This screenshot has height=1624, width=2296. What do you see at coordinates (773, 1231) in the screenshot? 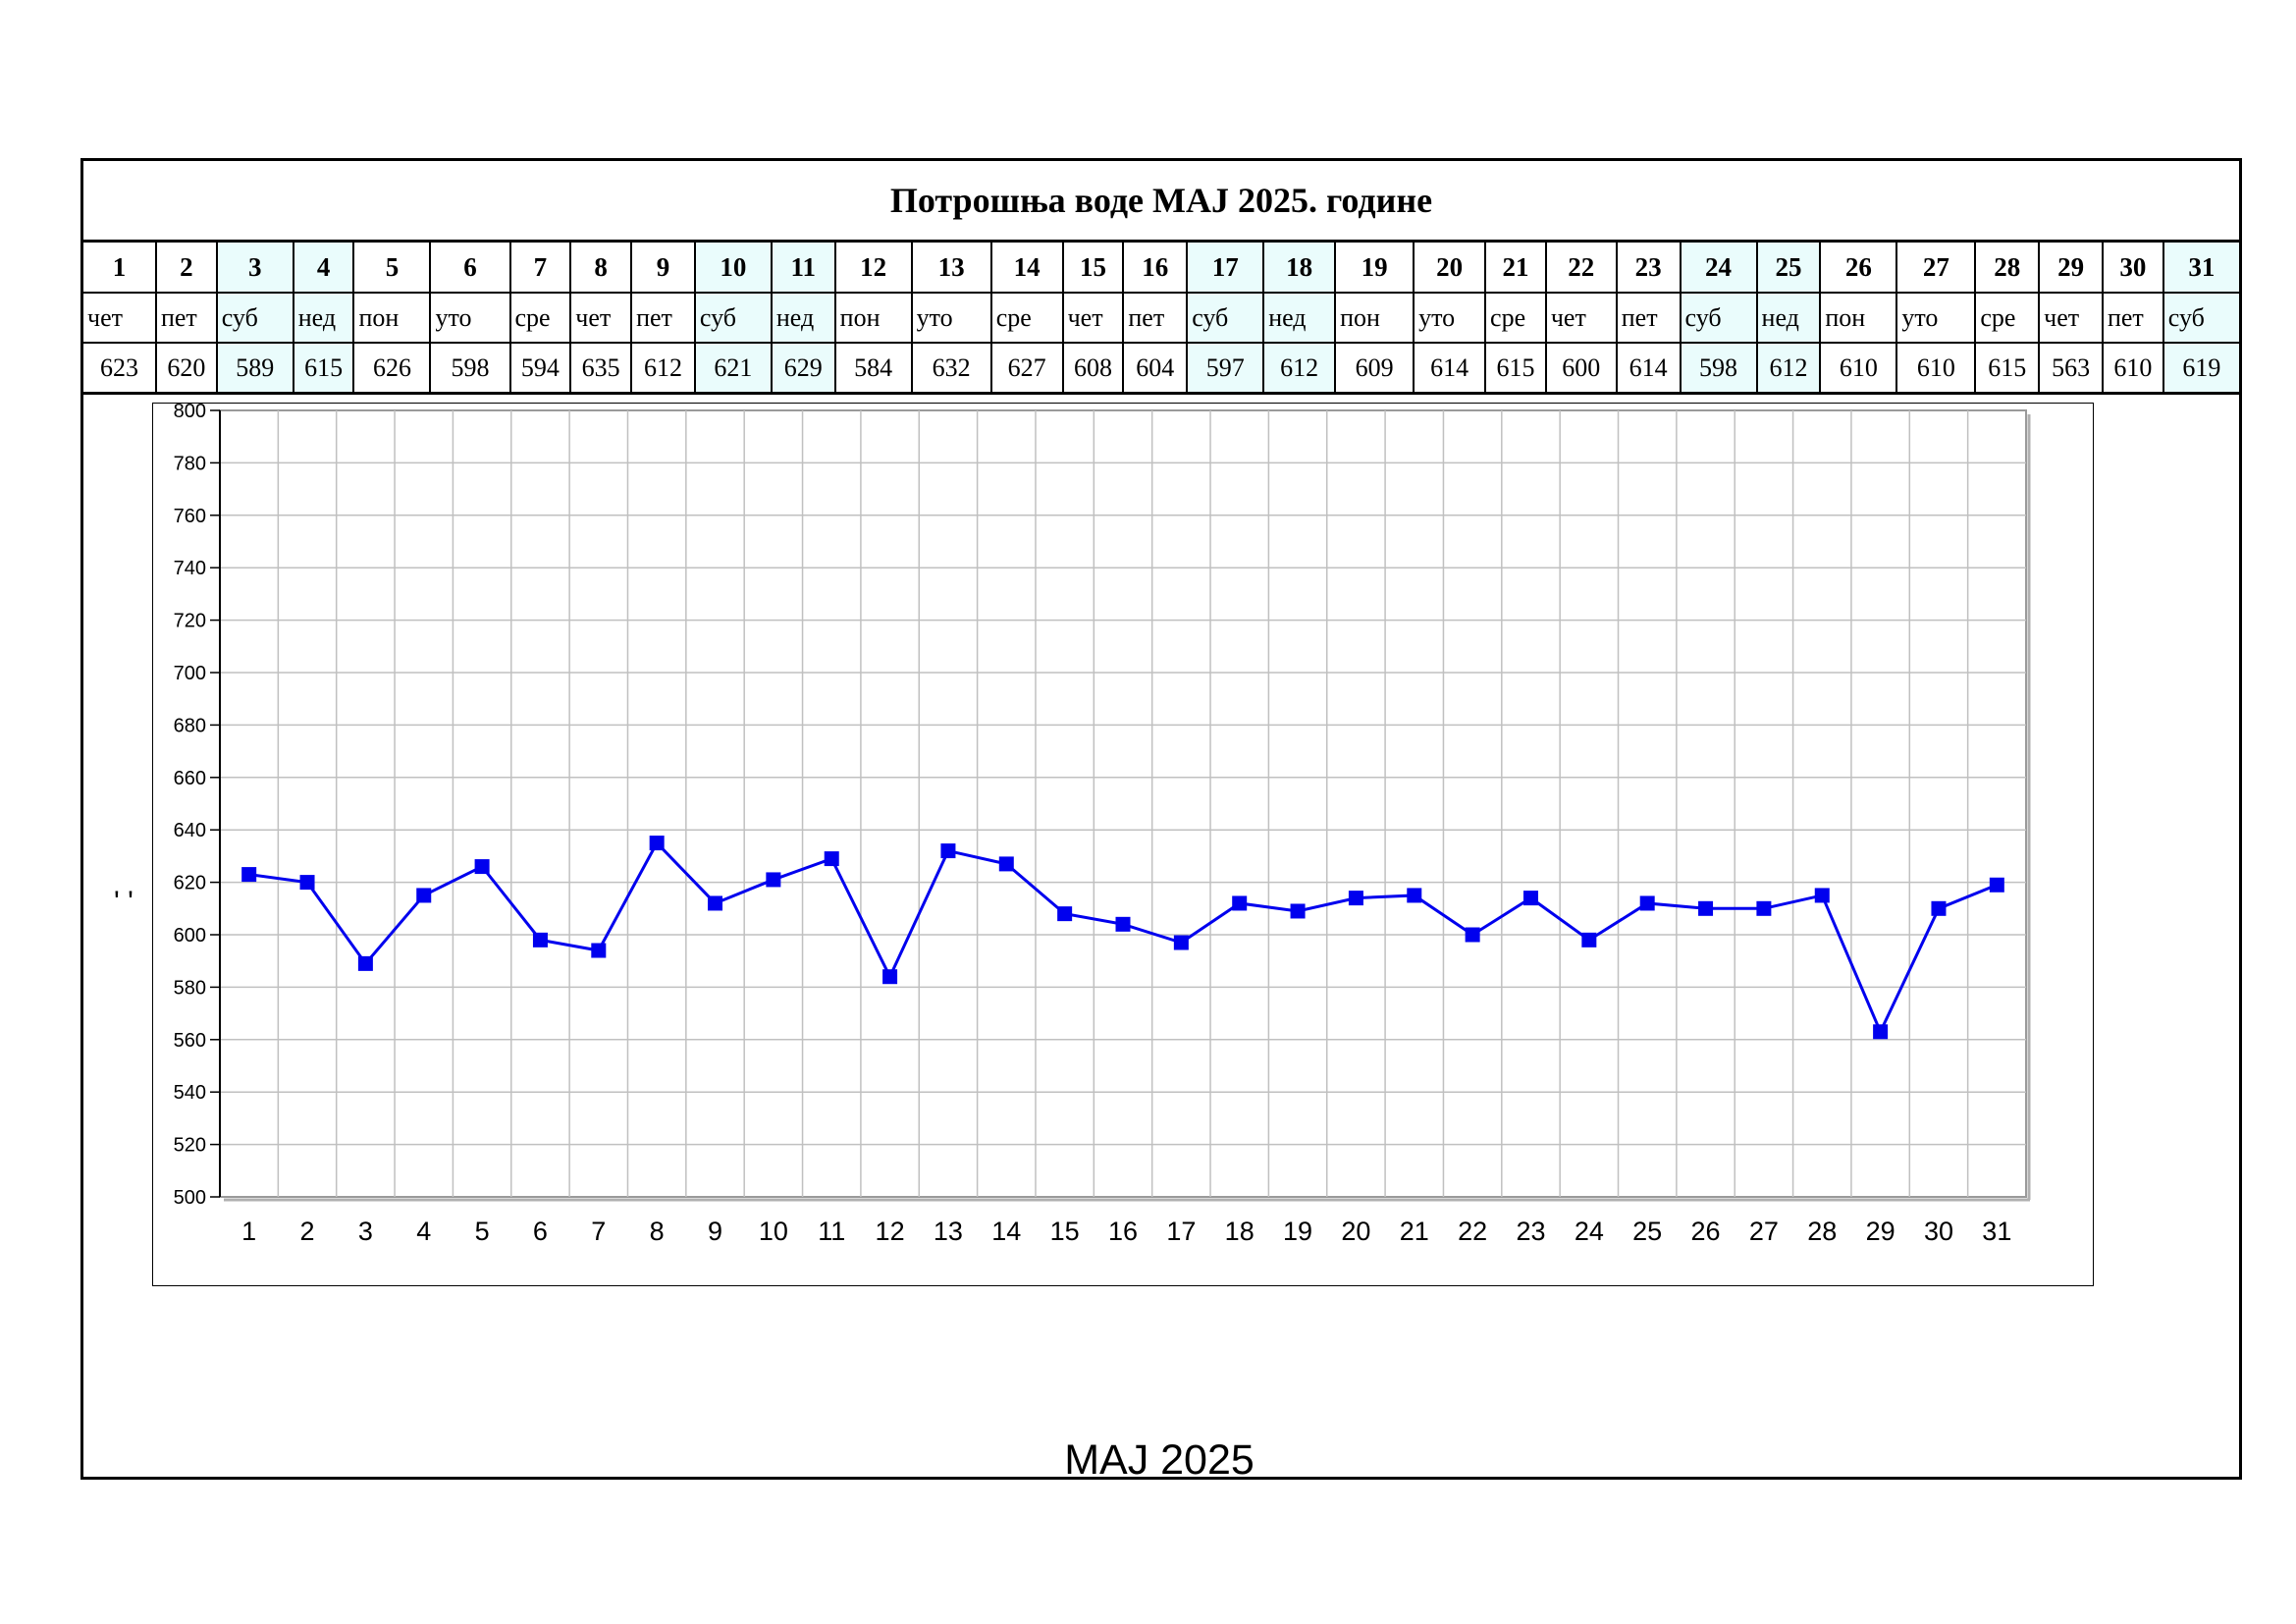
I see `x-tick-label-10: 10` at bounding box center [773, 1231].